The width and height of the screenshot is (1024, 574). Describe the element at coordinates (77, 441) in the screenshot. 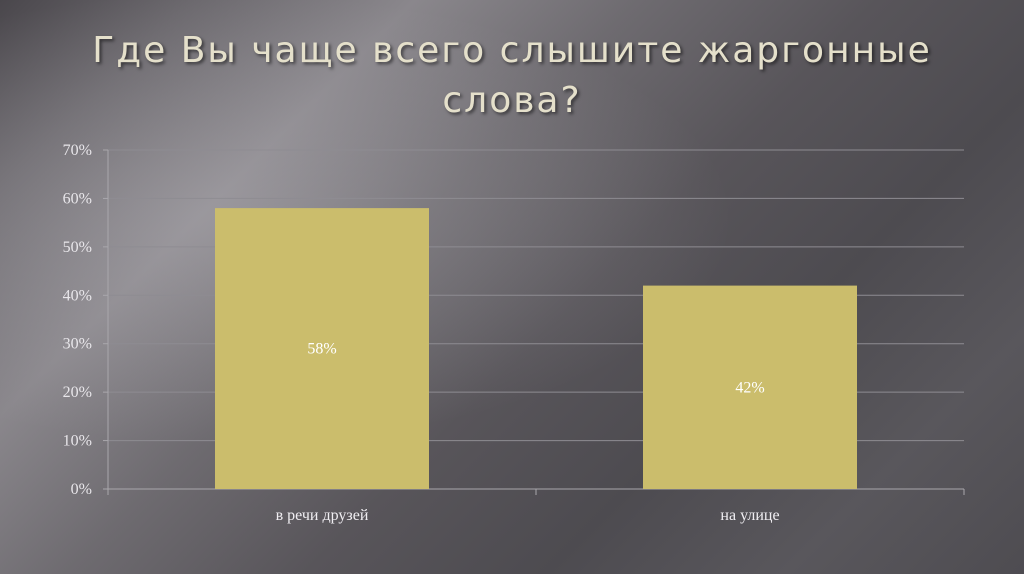

I see `y-tick-label: 10%` at that location.